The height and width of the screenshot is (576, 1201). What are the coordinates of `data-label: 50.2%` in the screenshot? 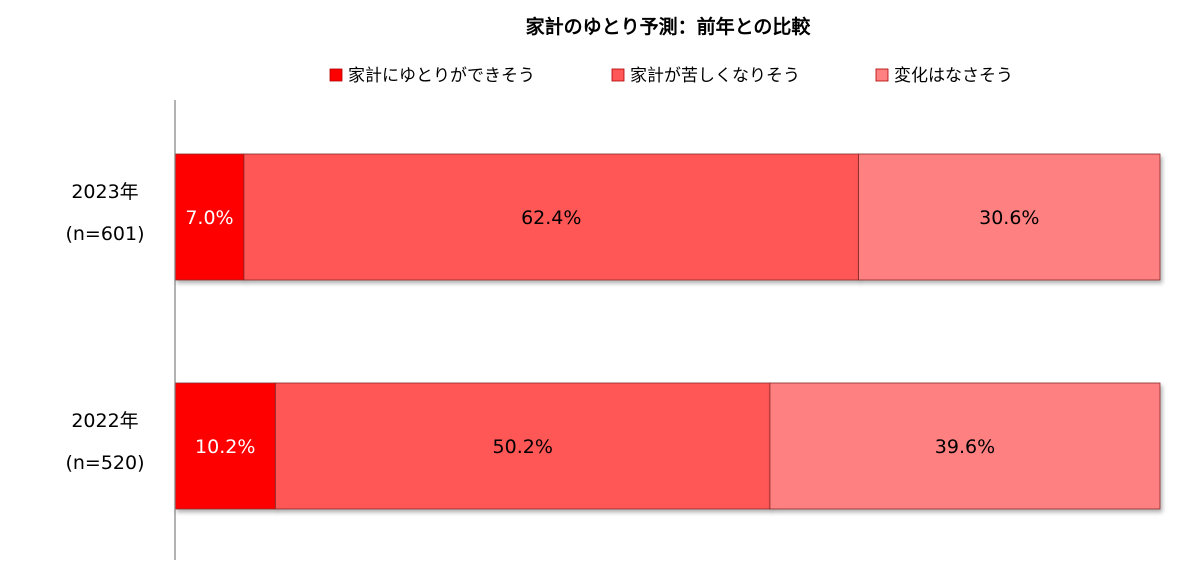 It's located at (523, 447).